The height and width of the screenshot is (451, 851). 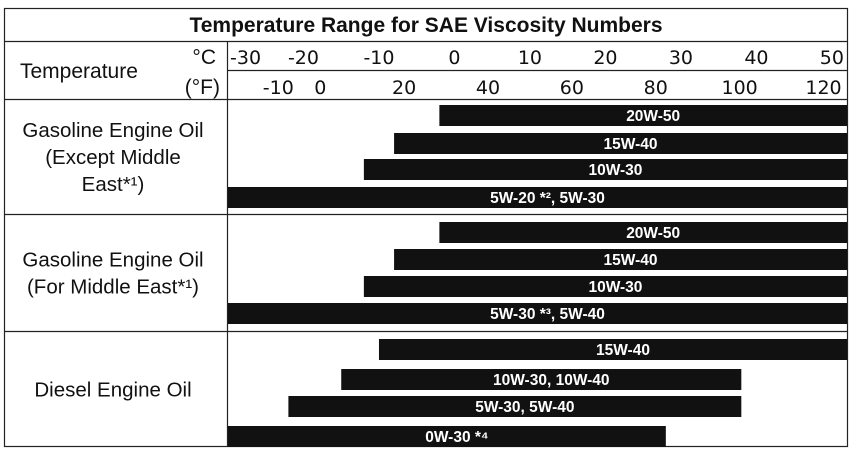 What do you see at coordinates (823, 88) in the screenshot?
I see `fahrenheit-tick-label: 120` at bounding box center [823, 88].